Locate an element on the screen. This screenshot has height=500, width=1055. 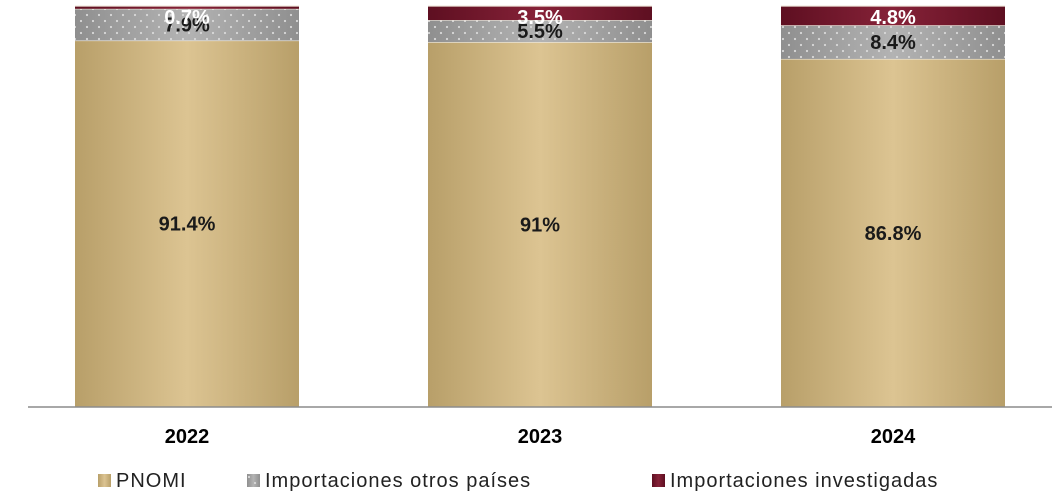
data-label-2024-importaciones-investigadas: 4.8% is located at coordinates (893, 18).